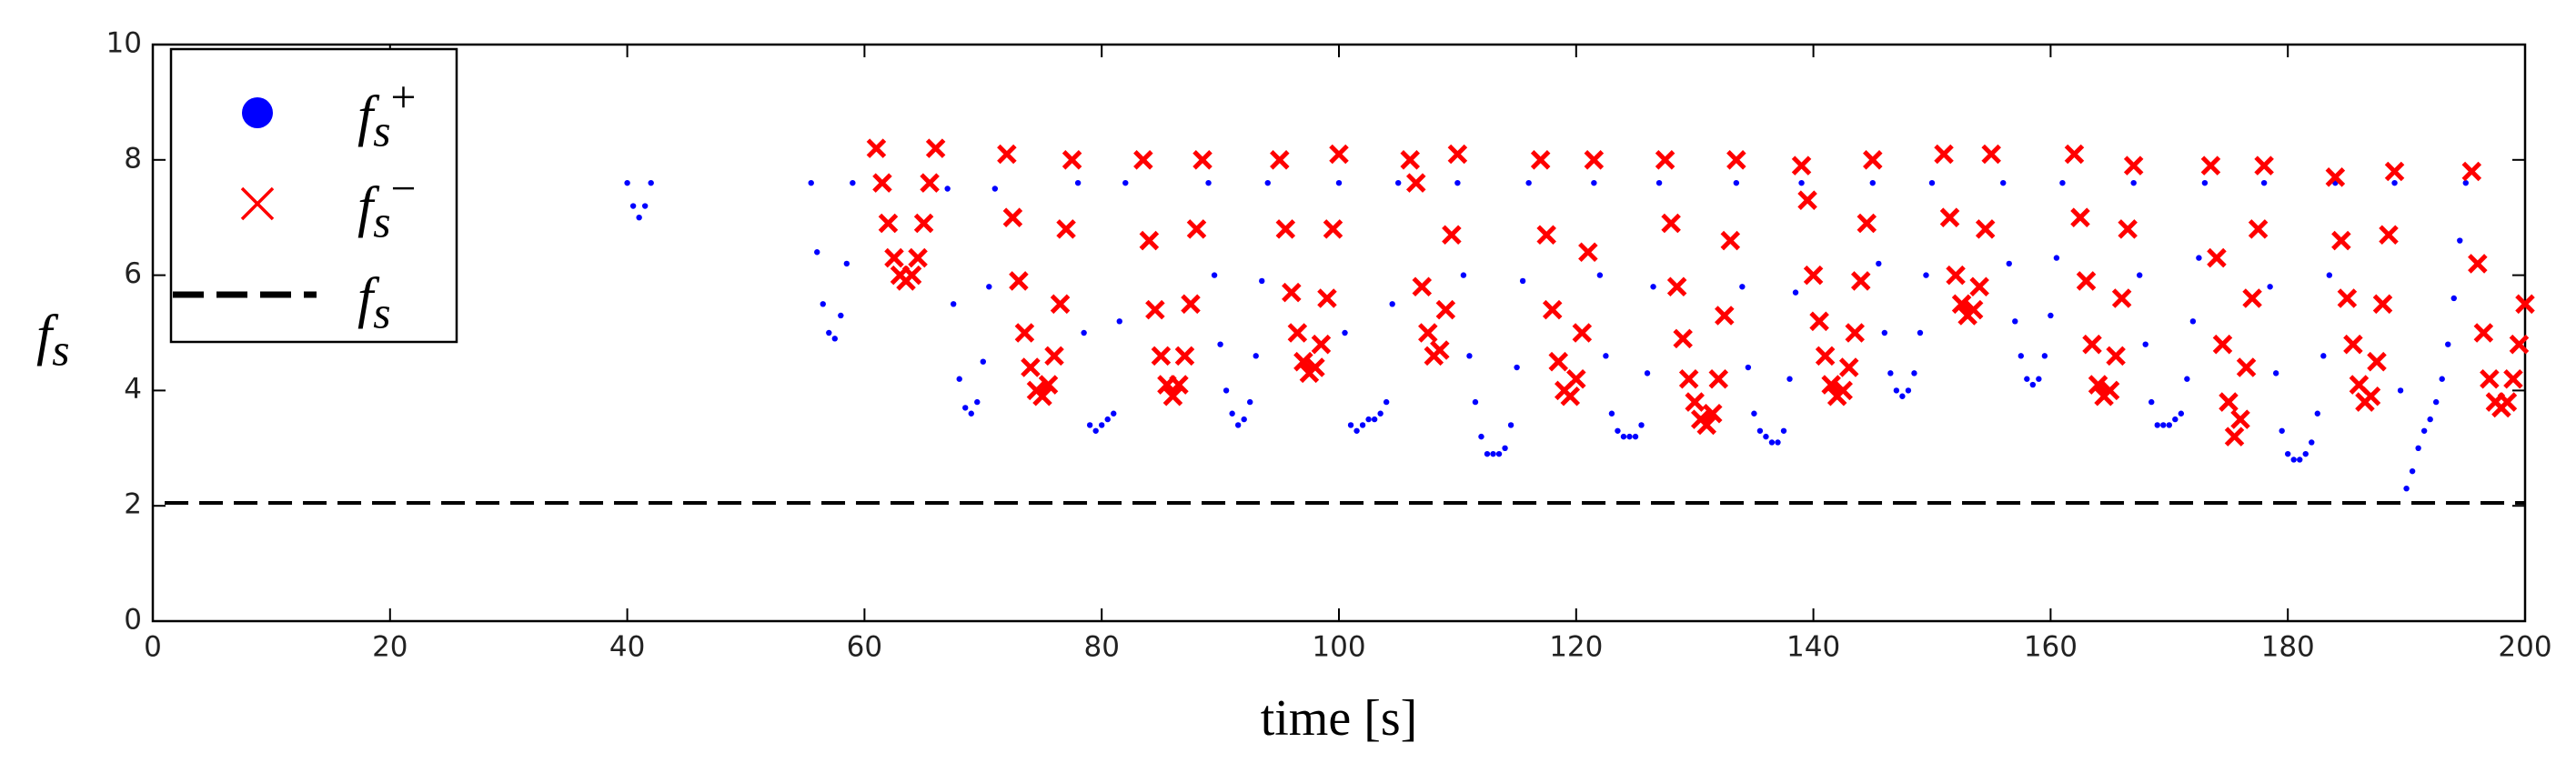 This screenshot has height=783, width=2576. What do you see at coordinates (387, 114) in the screenshot?
I see `legend-label: fs+` at bounding box center [387, 114].